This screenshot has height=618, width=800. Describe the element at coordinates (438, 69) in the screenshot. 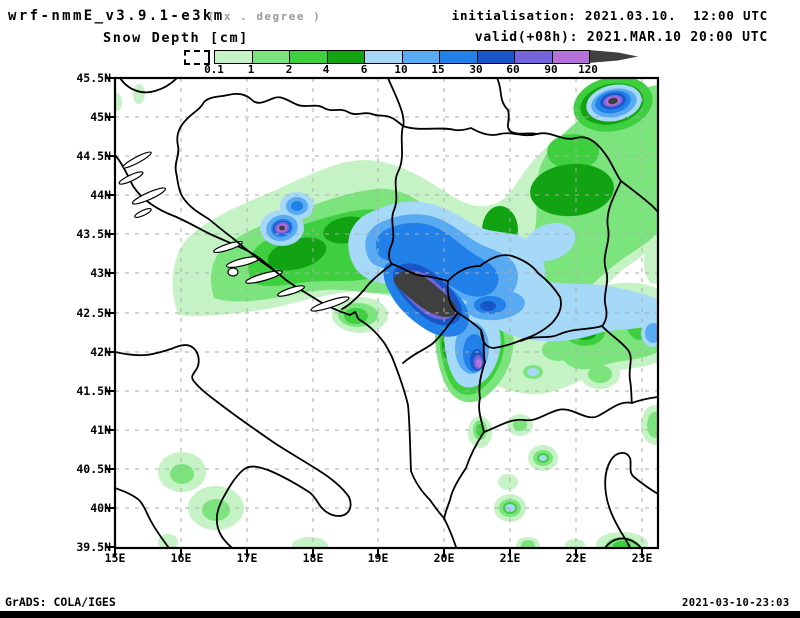

I see `colorbar-tick-label: 15` at that location.